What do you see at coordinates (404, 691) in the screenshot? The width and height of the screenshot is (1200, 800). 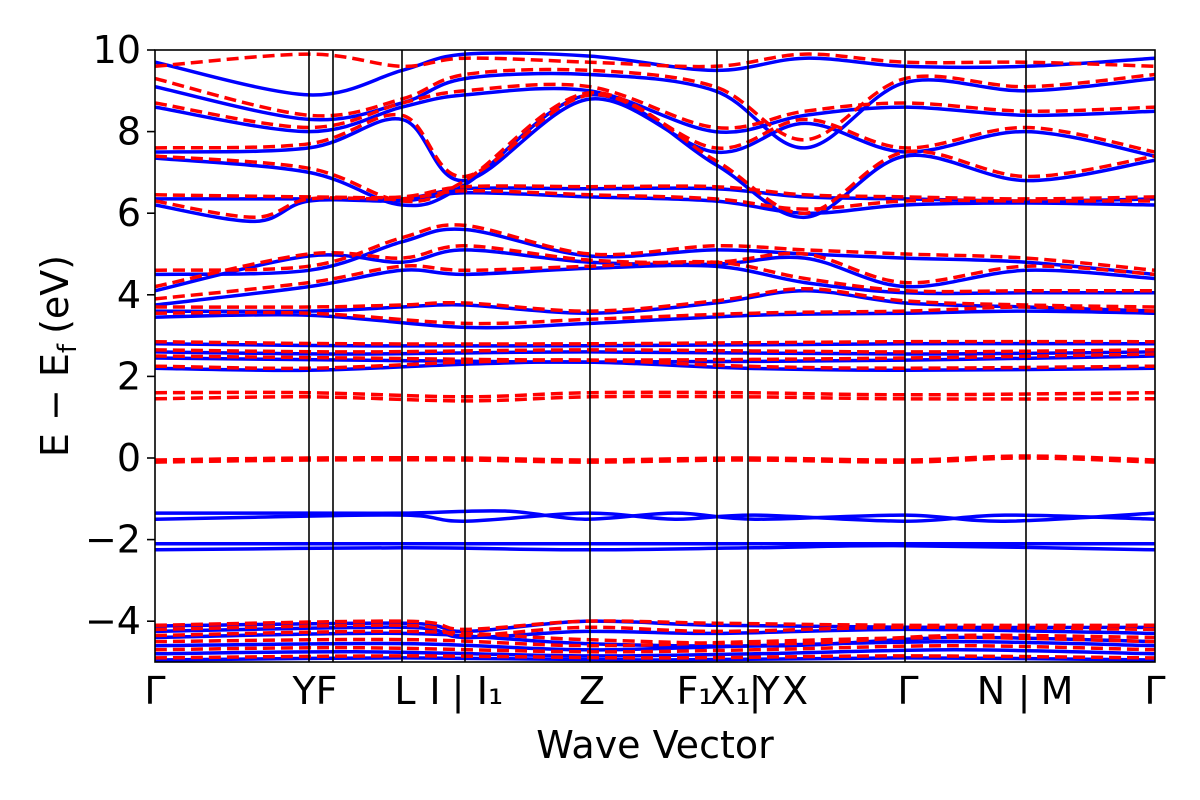 I see `x-tick-label: L` at bounding box center [404, 691].